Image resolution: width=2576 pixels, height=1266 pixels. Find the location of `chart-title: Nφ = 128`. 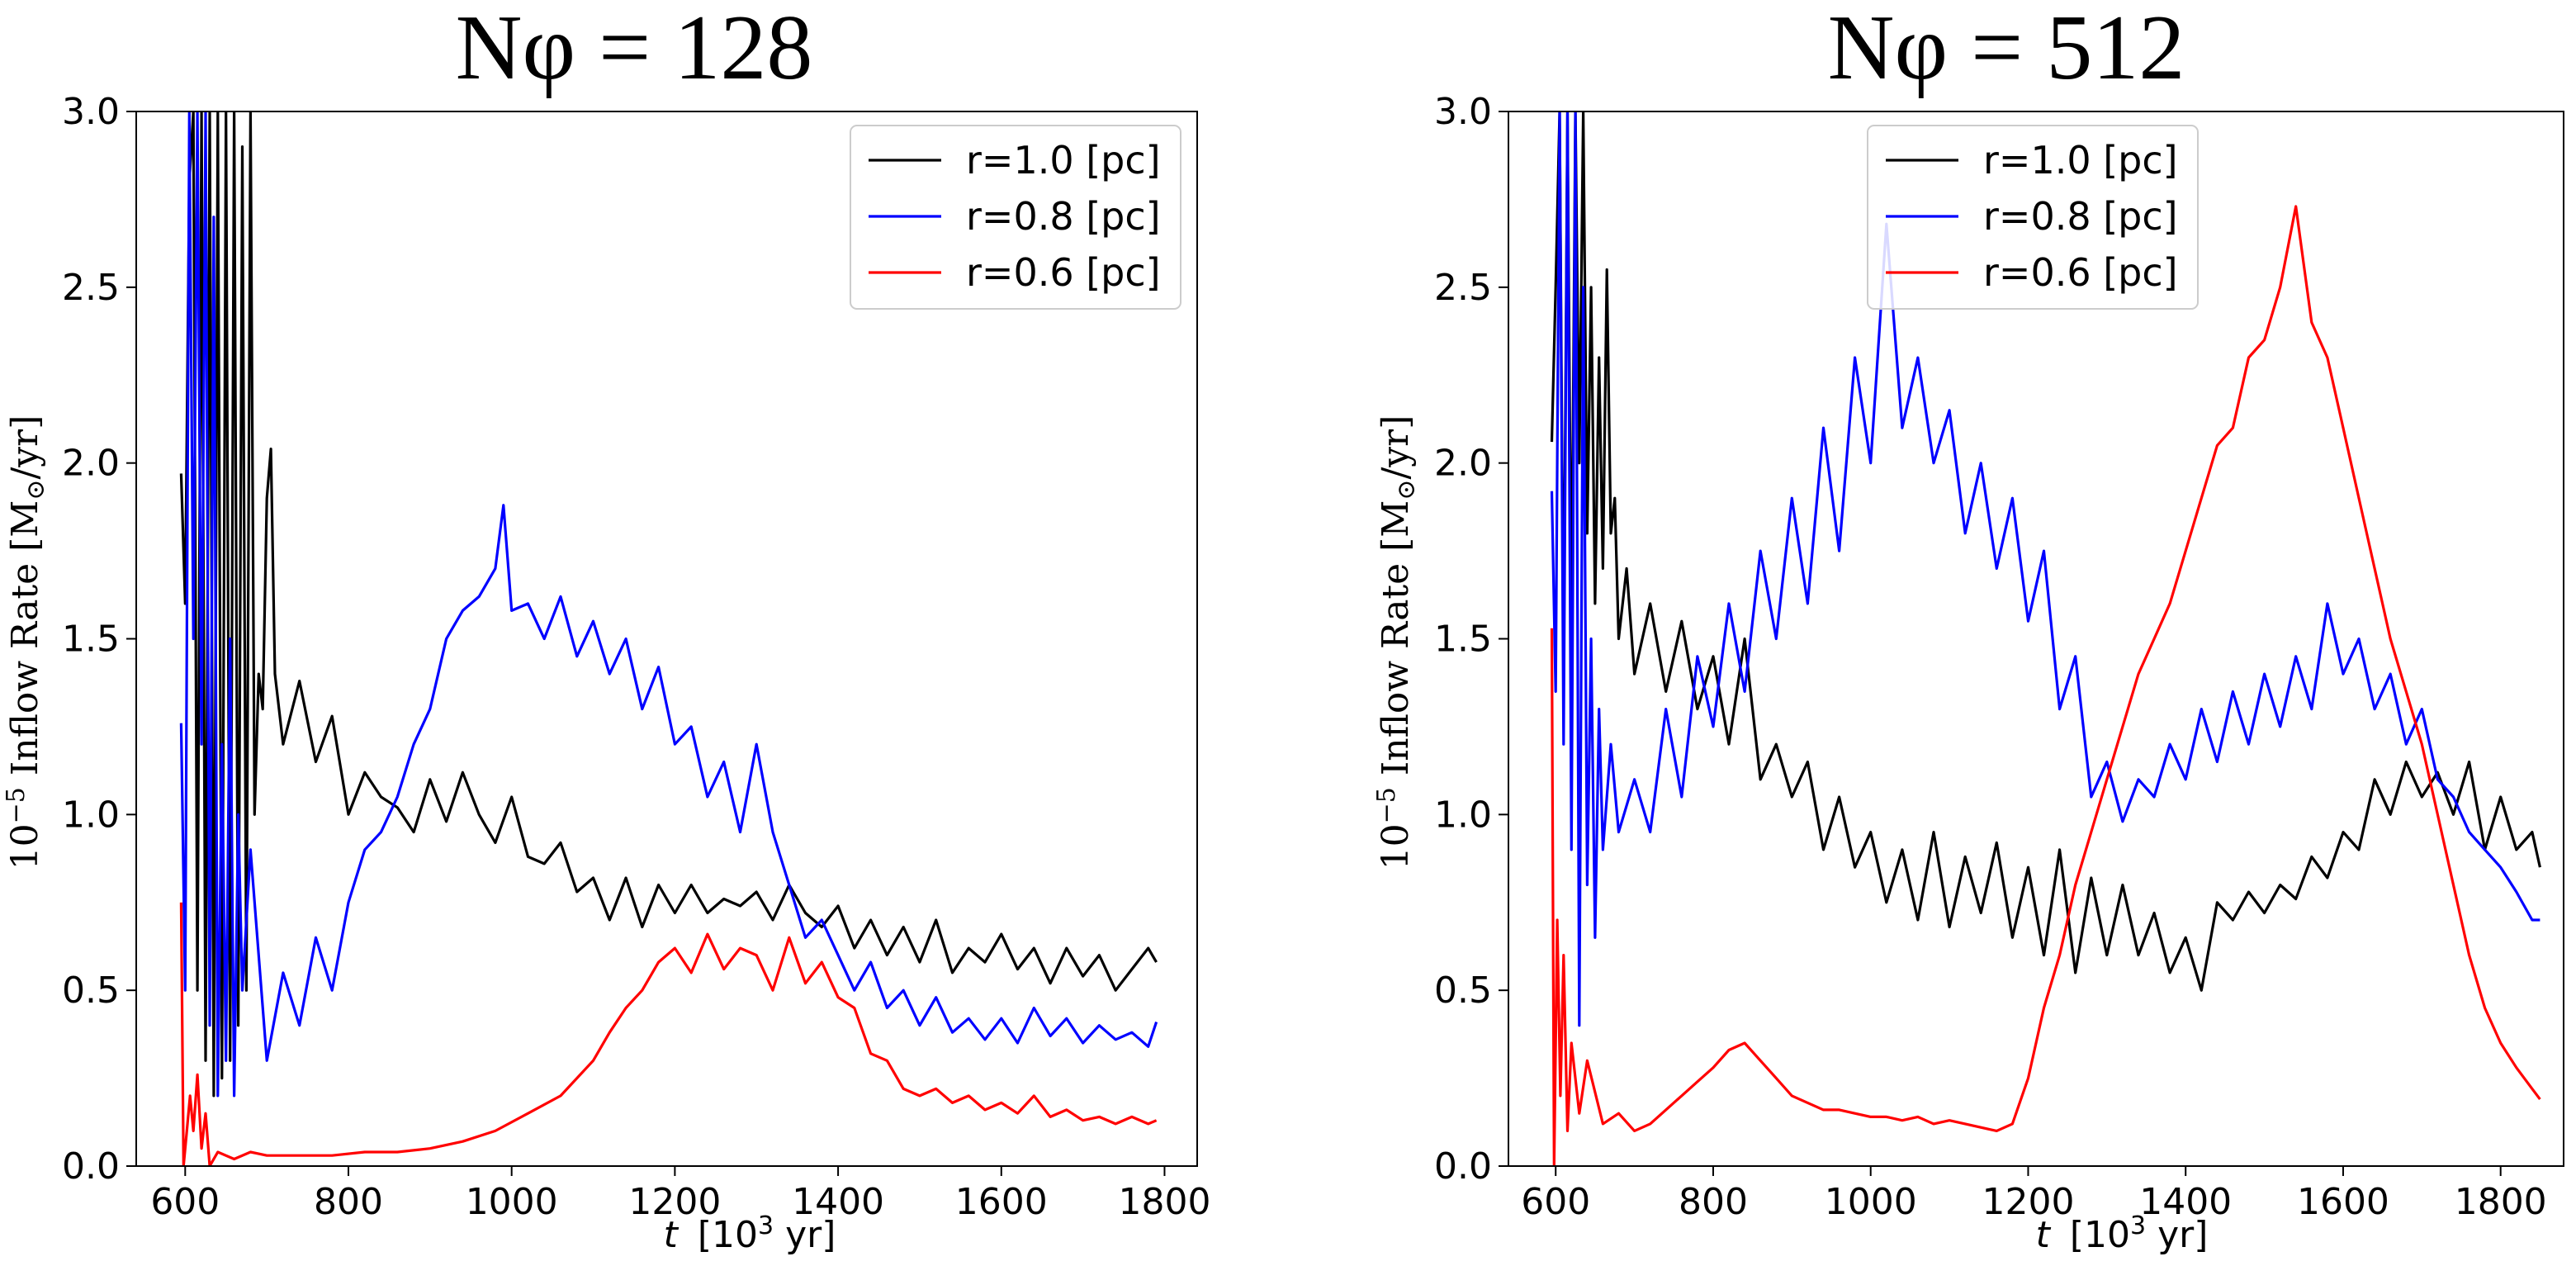

chart-title: Nφ = 128 is located at coordinates (634, 49).